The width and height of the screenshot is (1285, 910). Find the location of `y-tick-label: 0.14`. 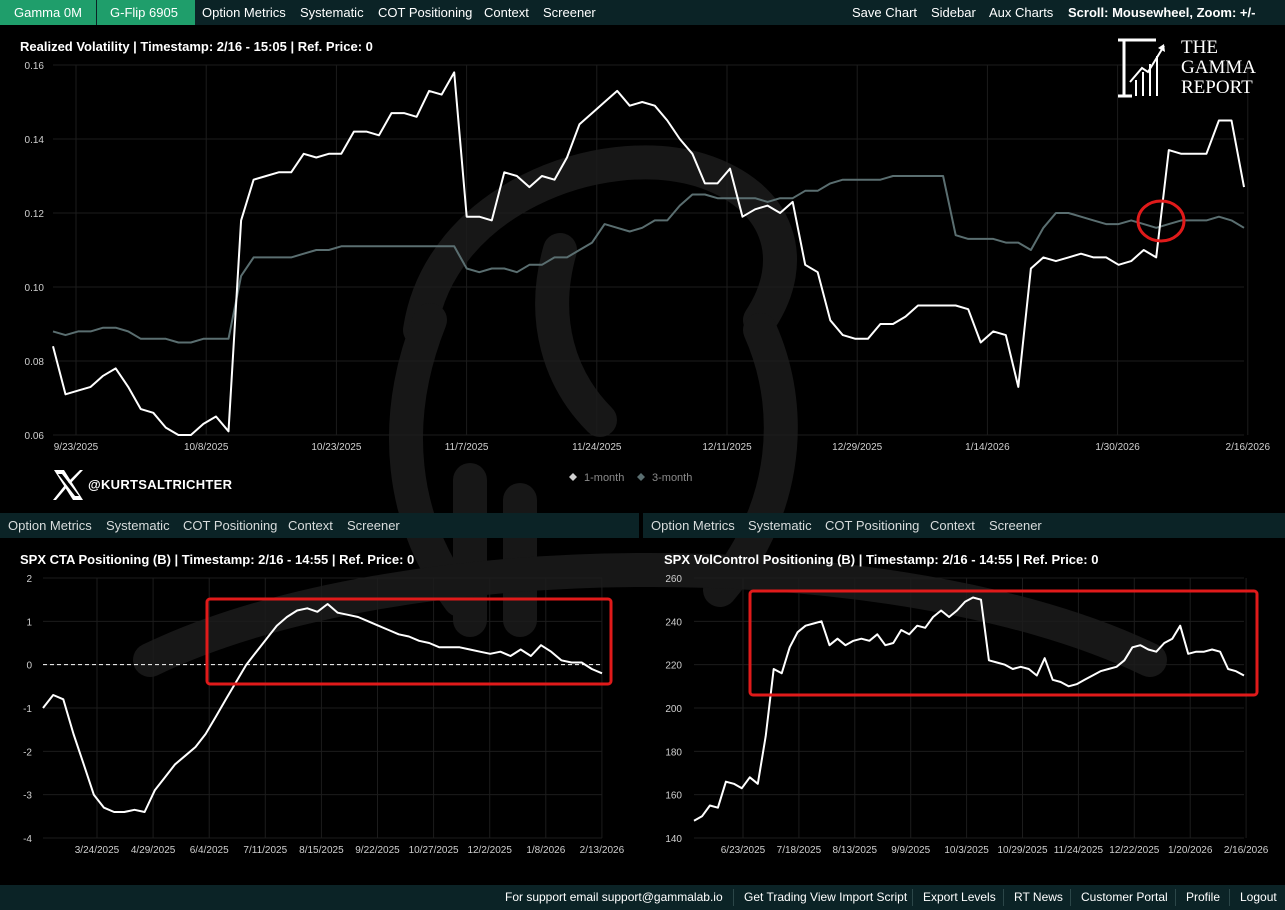

y-tick-label: 0.14 is located at coordinates (35, 140).